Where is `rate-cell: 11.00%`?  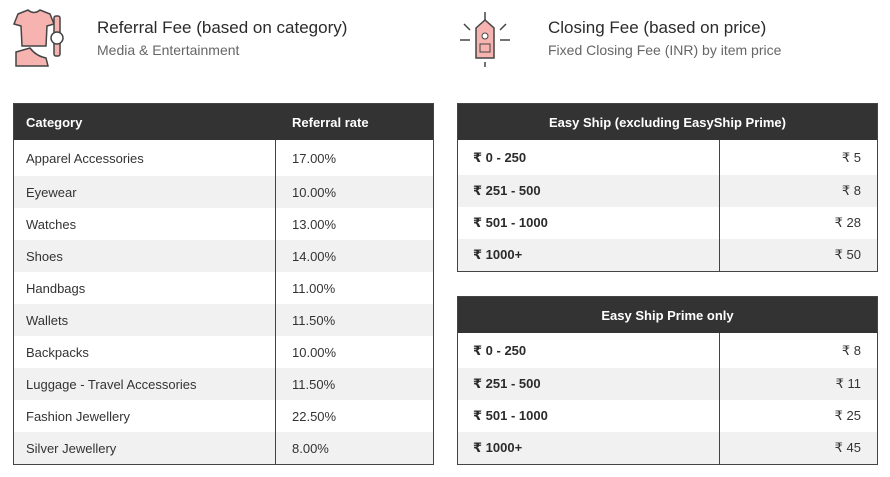
rate-cell: 11.00% is located at coordinates (314, 288).